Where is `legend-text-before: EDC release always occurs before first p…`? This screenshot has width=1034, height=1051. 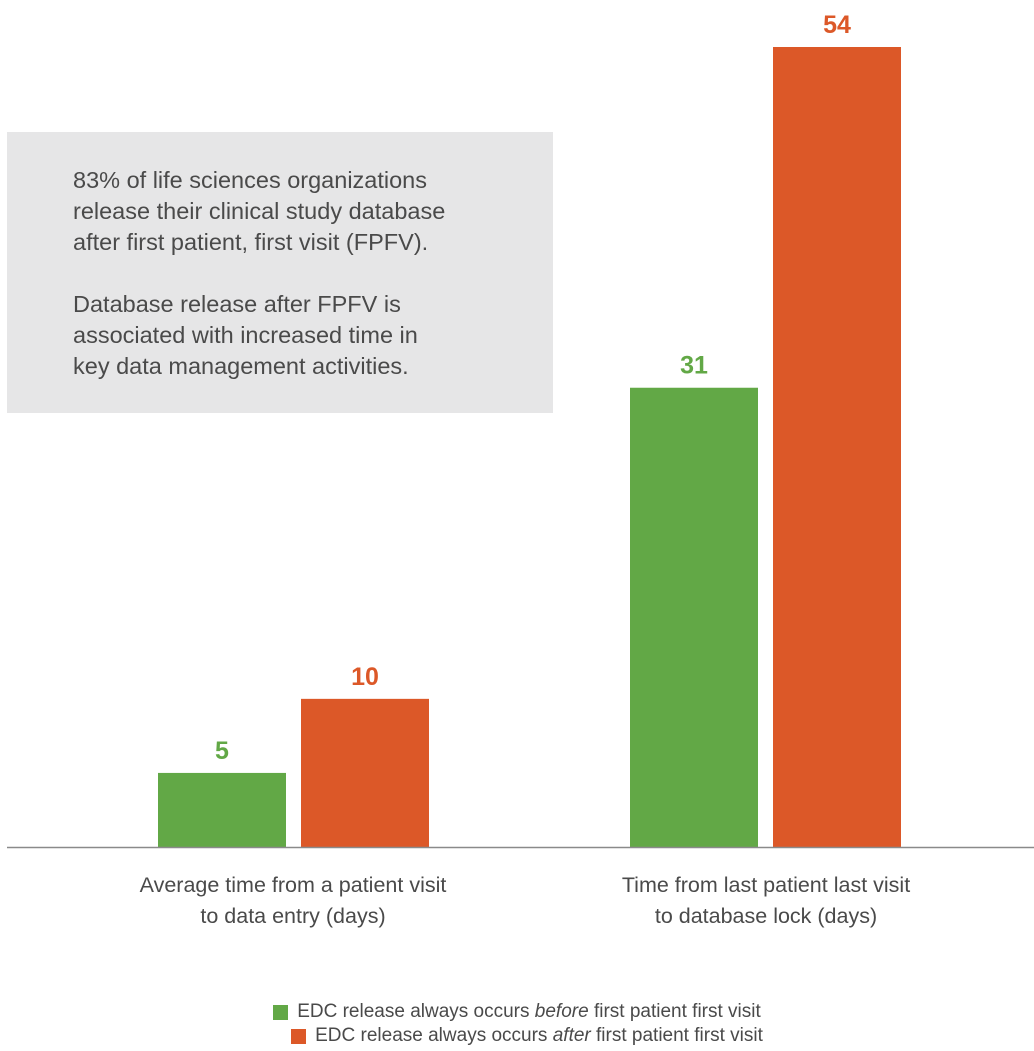
legend-text-before: EDC release always occurs before first p… is located at coordinates (529, 1011).